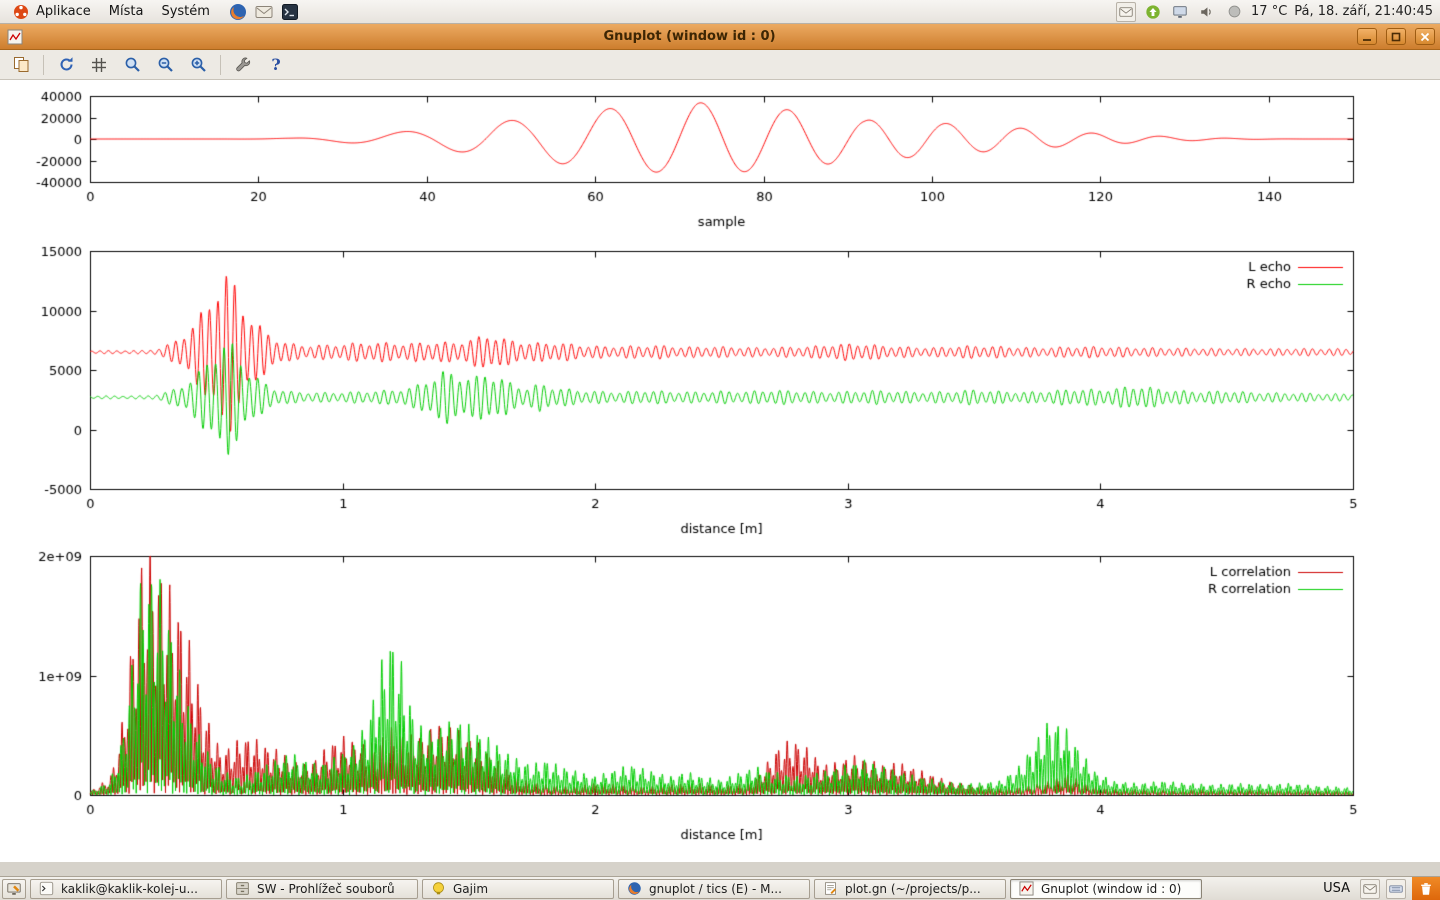 This screenshot has height=900, width=1440. What do you see at coordinates (1370, 888) in the screenshot?
I see `mail-tray-icon` at bounding box center [1370, 888].